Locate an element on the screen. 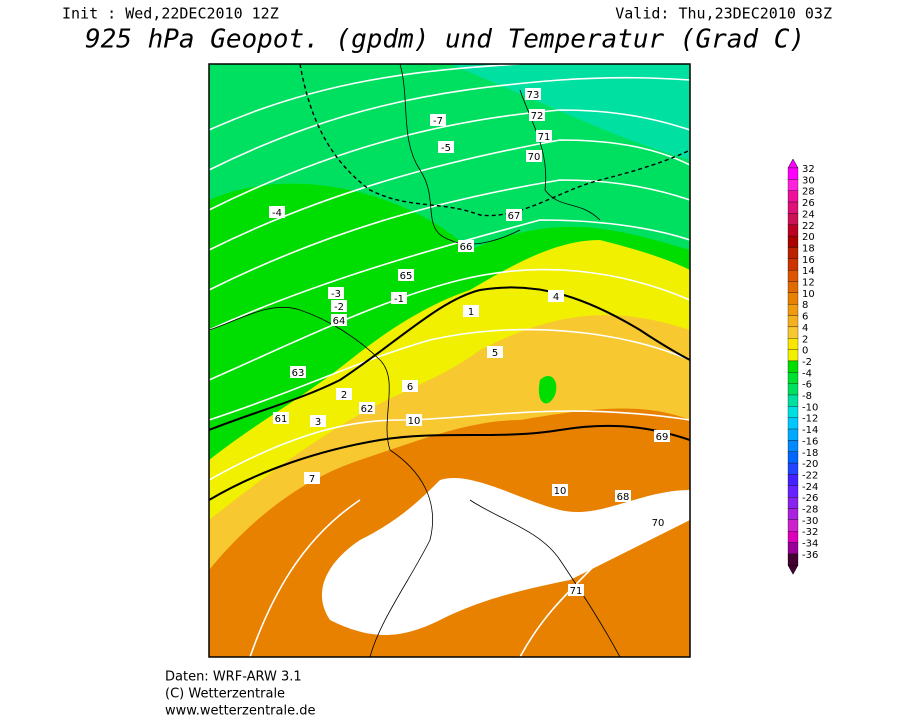  colorbar-label: -18 is located at coordinates (810, 453).